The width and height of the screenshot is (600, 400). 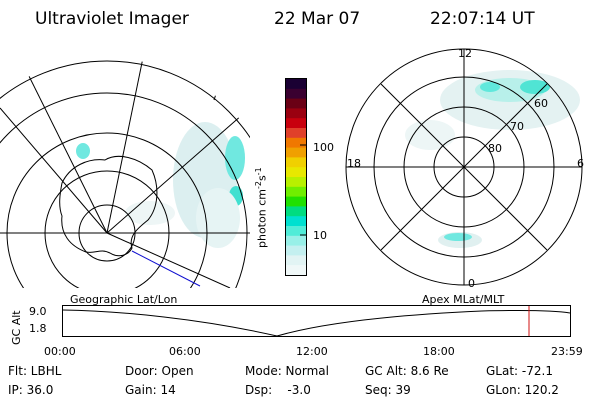 What do you see at coordinates (287, 371) in the screenshot?
I see `info-mode: Mode: Normal` at bounding box center [287, 371].